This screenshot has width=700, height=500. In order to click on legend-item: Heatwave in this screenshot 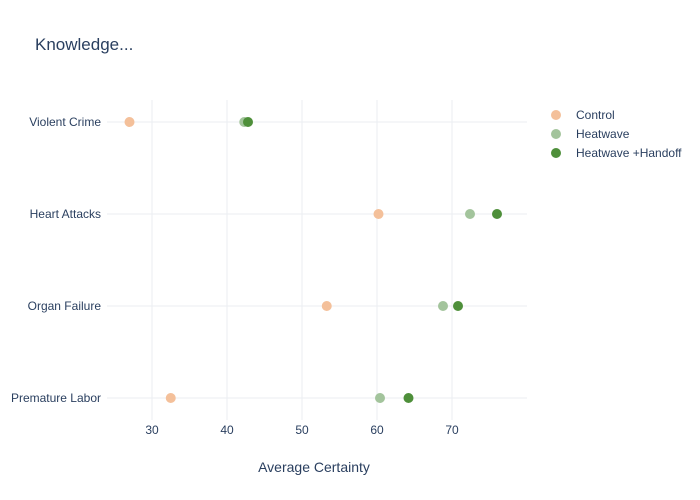, I will do `click(590, 134)`.